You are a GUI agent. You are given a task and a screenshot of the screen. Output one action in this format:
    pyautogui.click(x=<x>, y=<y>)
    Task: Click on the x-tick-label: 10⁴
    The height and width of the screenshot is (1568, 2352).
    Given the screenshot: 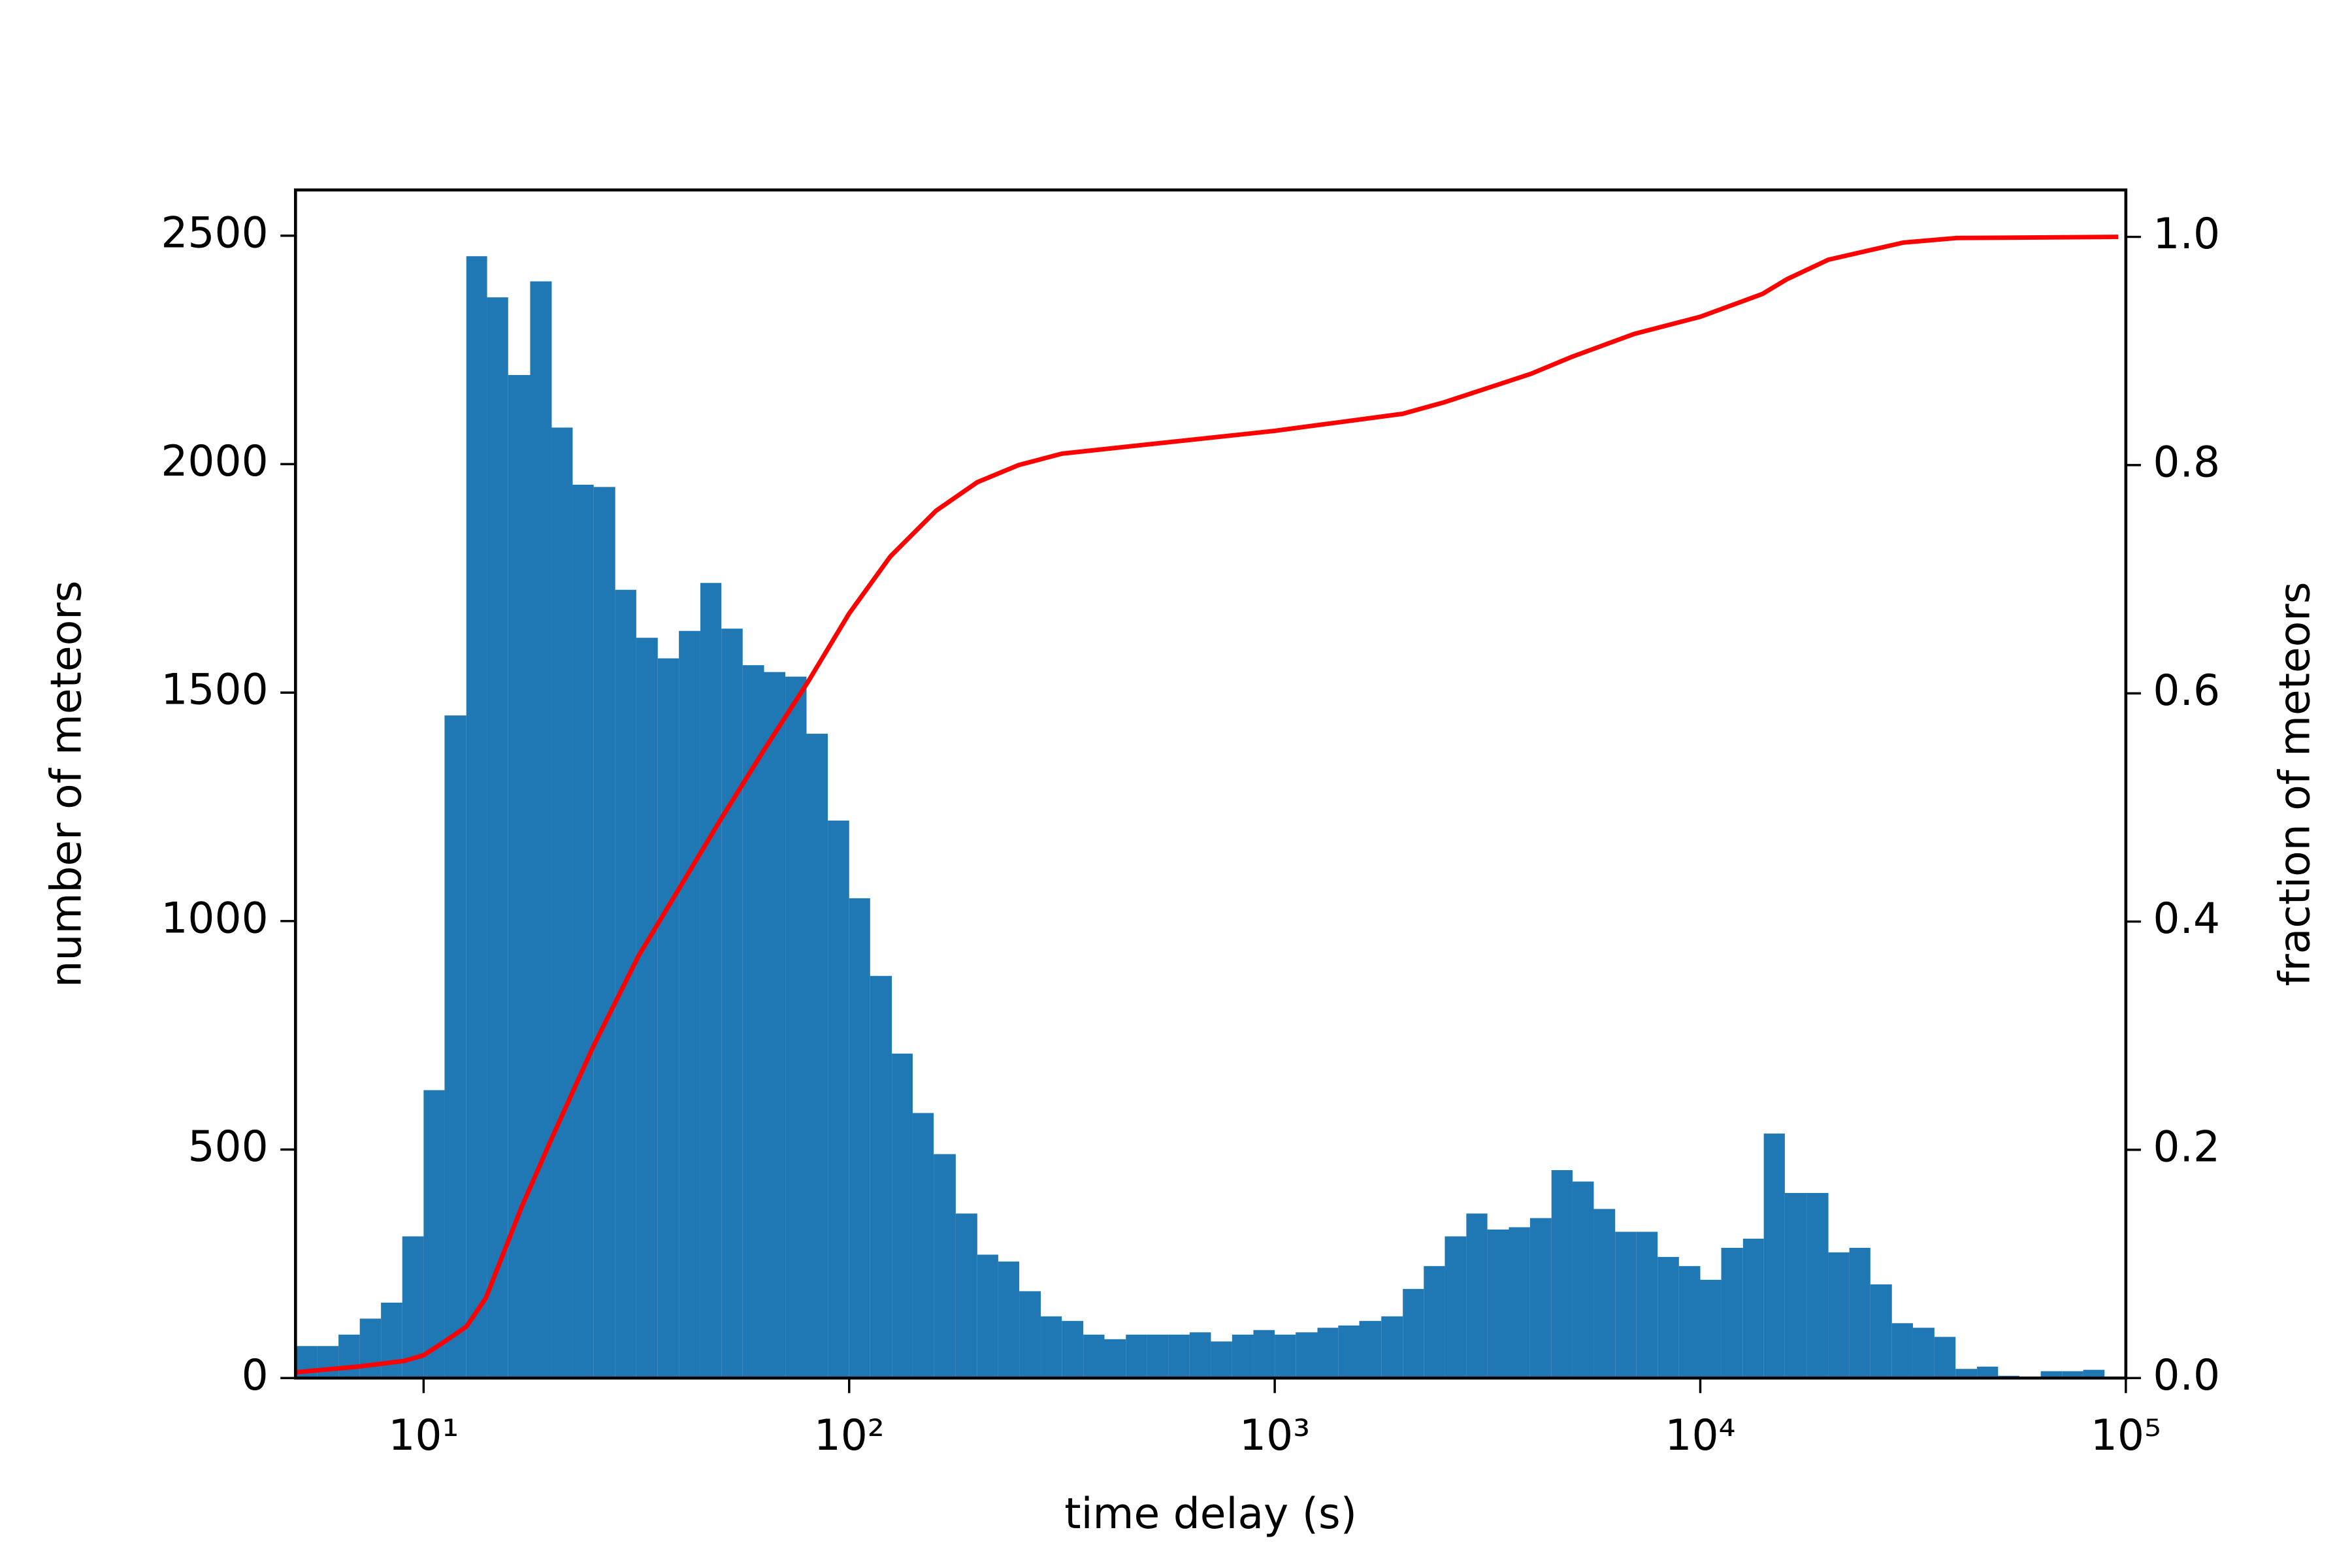 What is the action you would take?
    pyautogui.click(x=1700, y=1435)
    